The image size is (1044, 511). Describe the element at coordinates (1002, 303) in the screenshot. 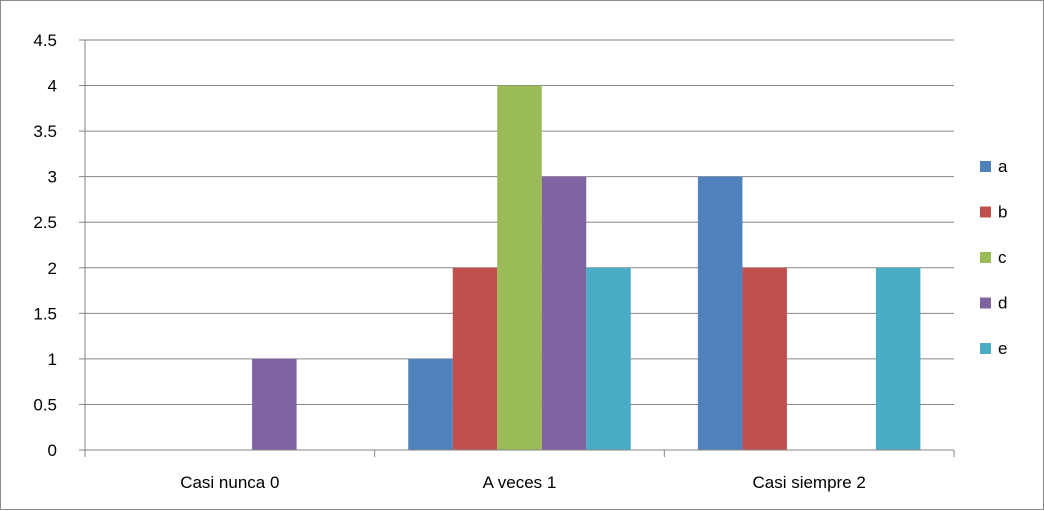

I see `legend-label-d: d` at that location.